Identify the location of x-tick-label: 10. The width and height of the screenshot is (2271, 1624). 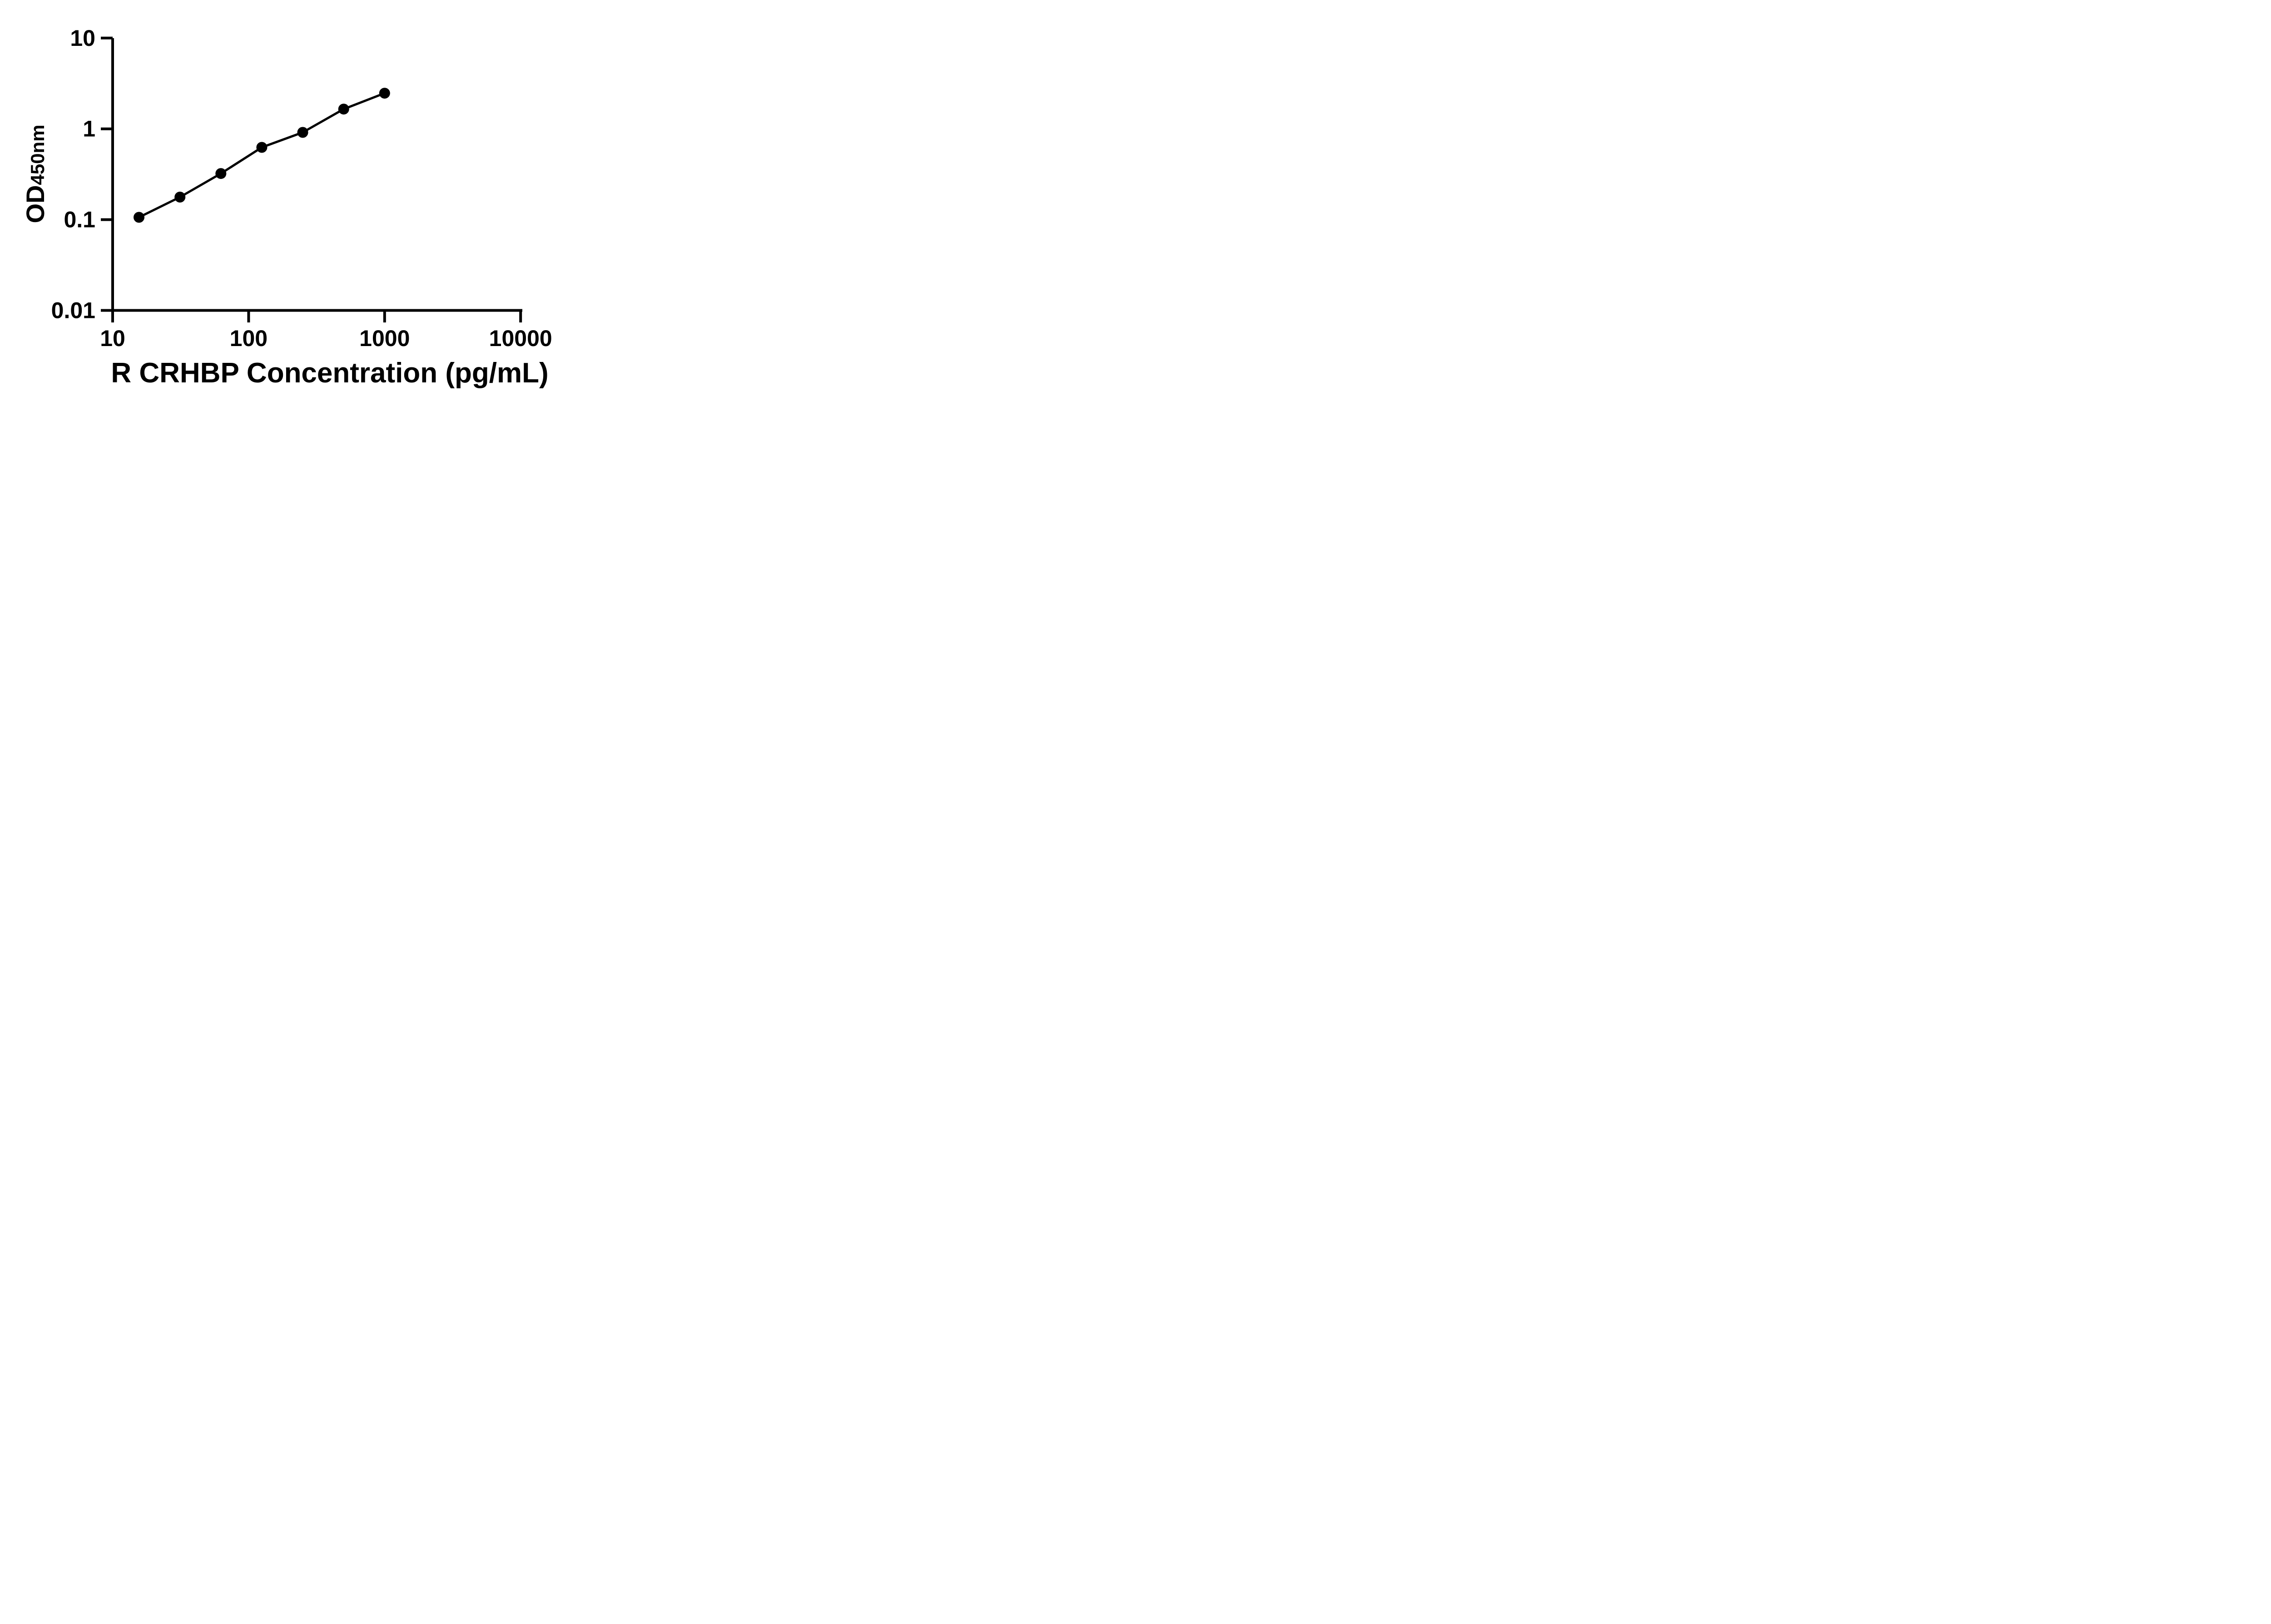
(112, 338).